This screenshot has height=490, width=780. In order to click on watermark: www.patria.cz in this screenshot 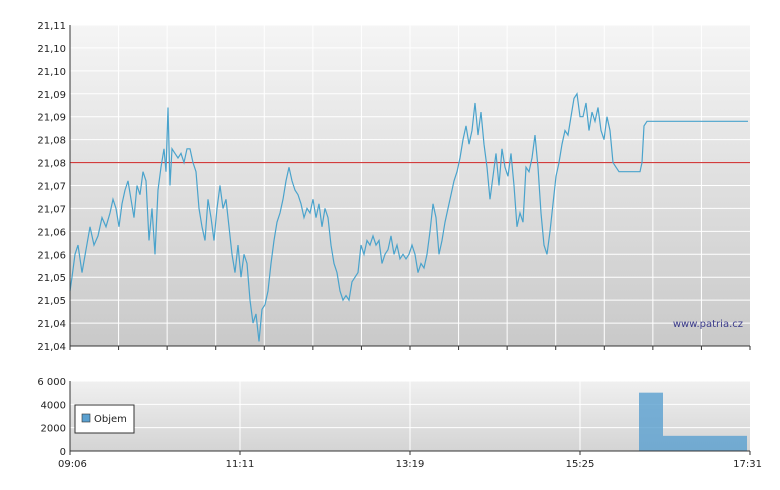, I will do `click(708, 324)`.